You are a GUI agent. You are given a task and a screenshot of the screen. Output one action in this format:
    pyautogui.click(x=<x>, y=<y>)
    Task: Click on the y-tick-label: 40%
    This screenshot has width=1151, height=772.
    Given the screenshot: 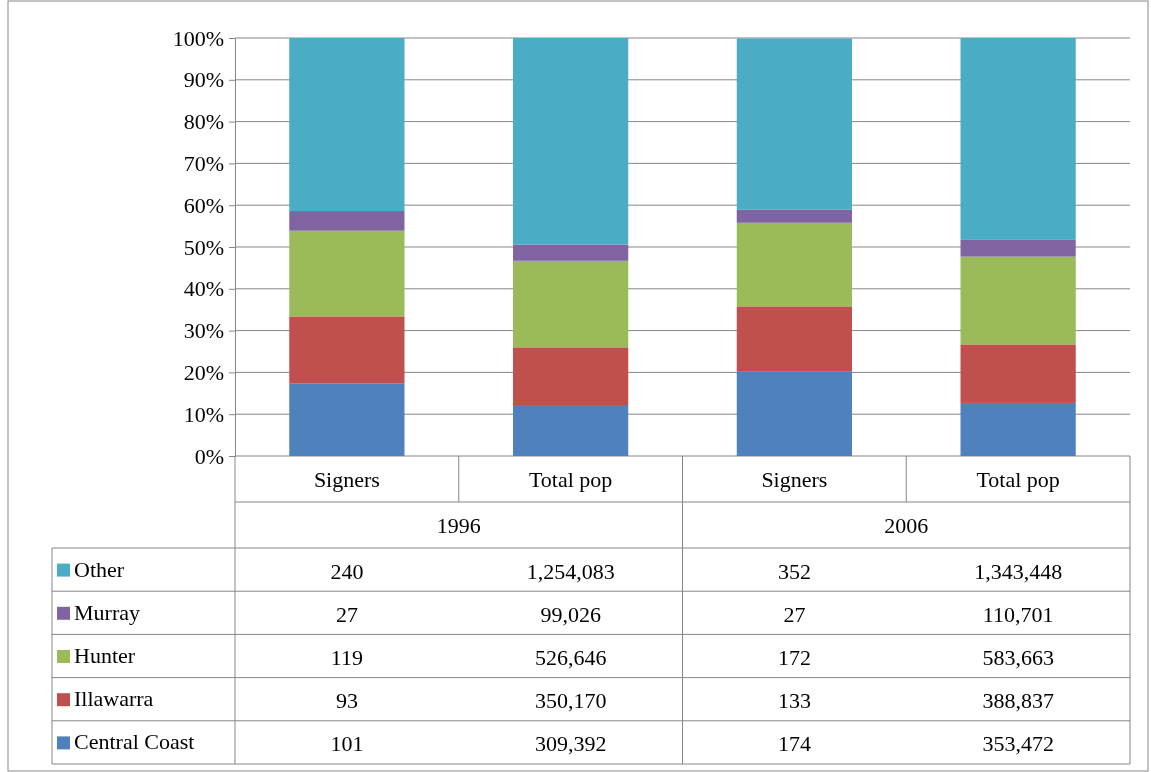 What is the action you would take?
    pyautogui.click(x=203, y=289)
    